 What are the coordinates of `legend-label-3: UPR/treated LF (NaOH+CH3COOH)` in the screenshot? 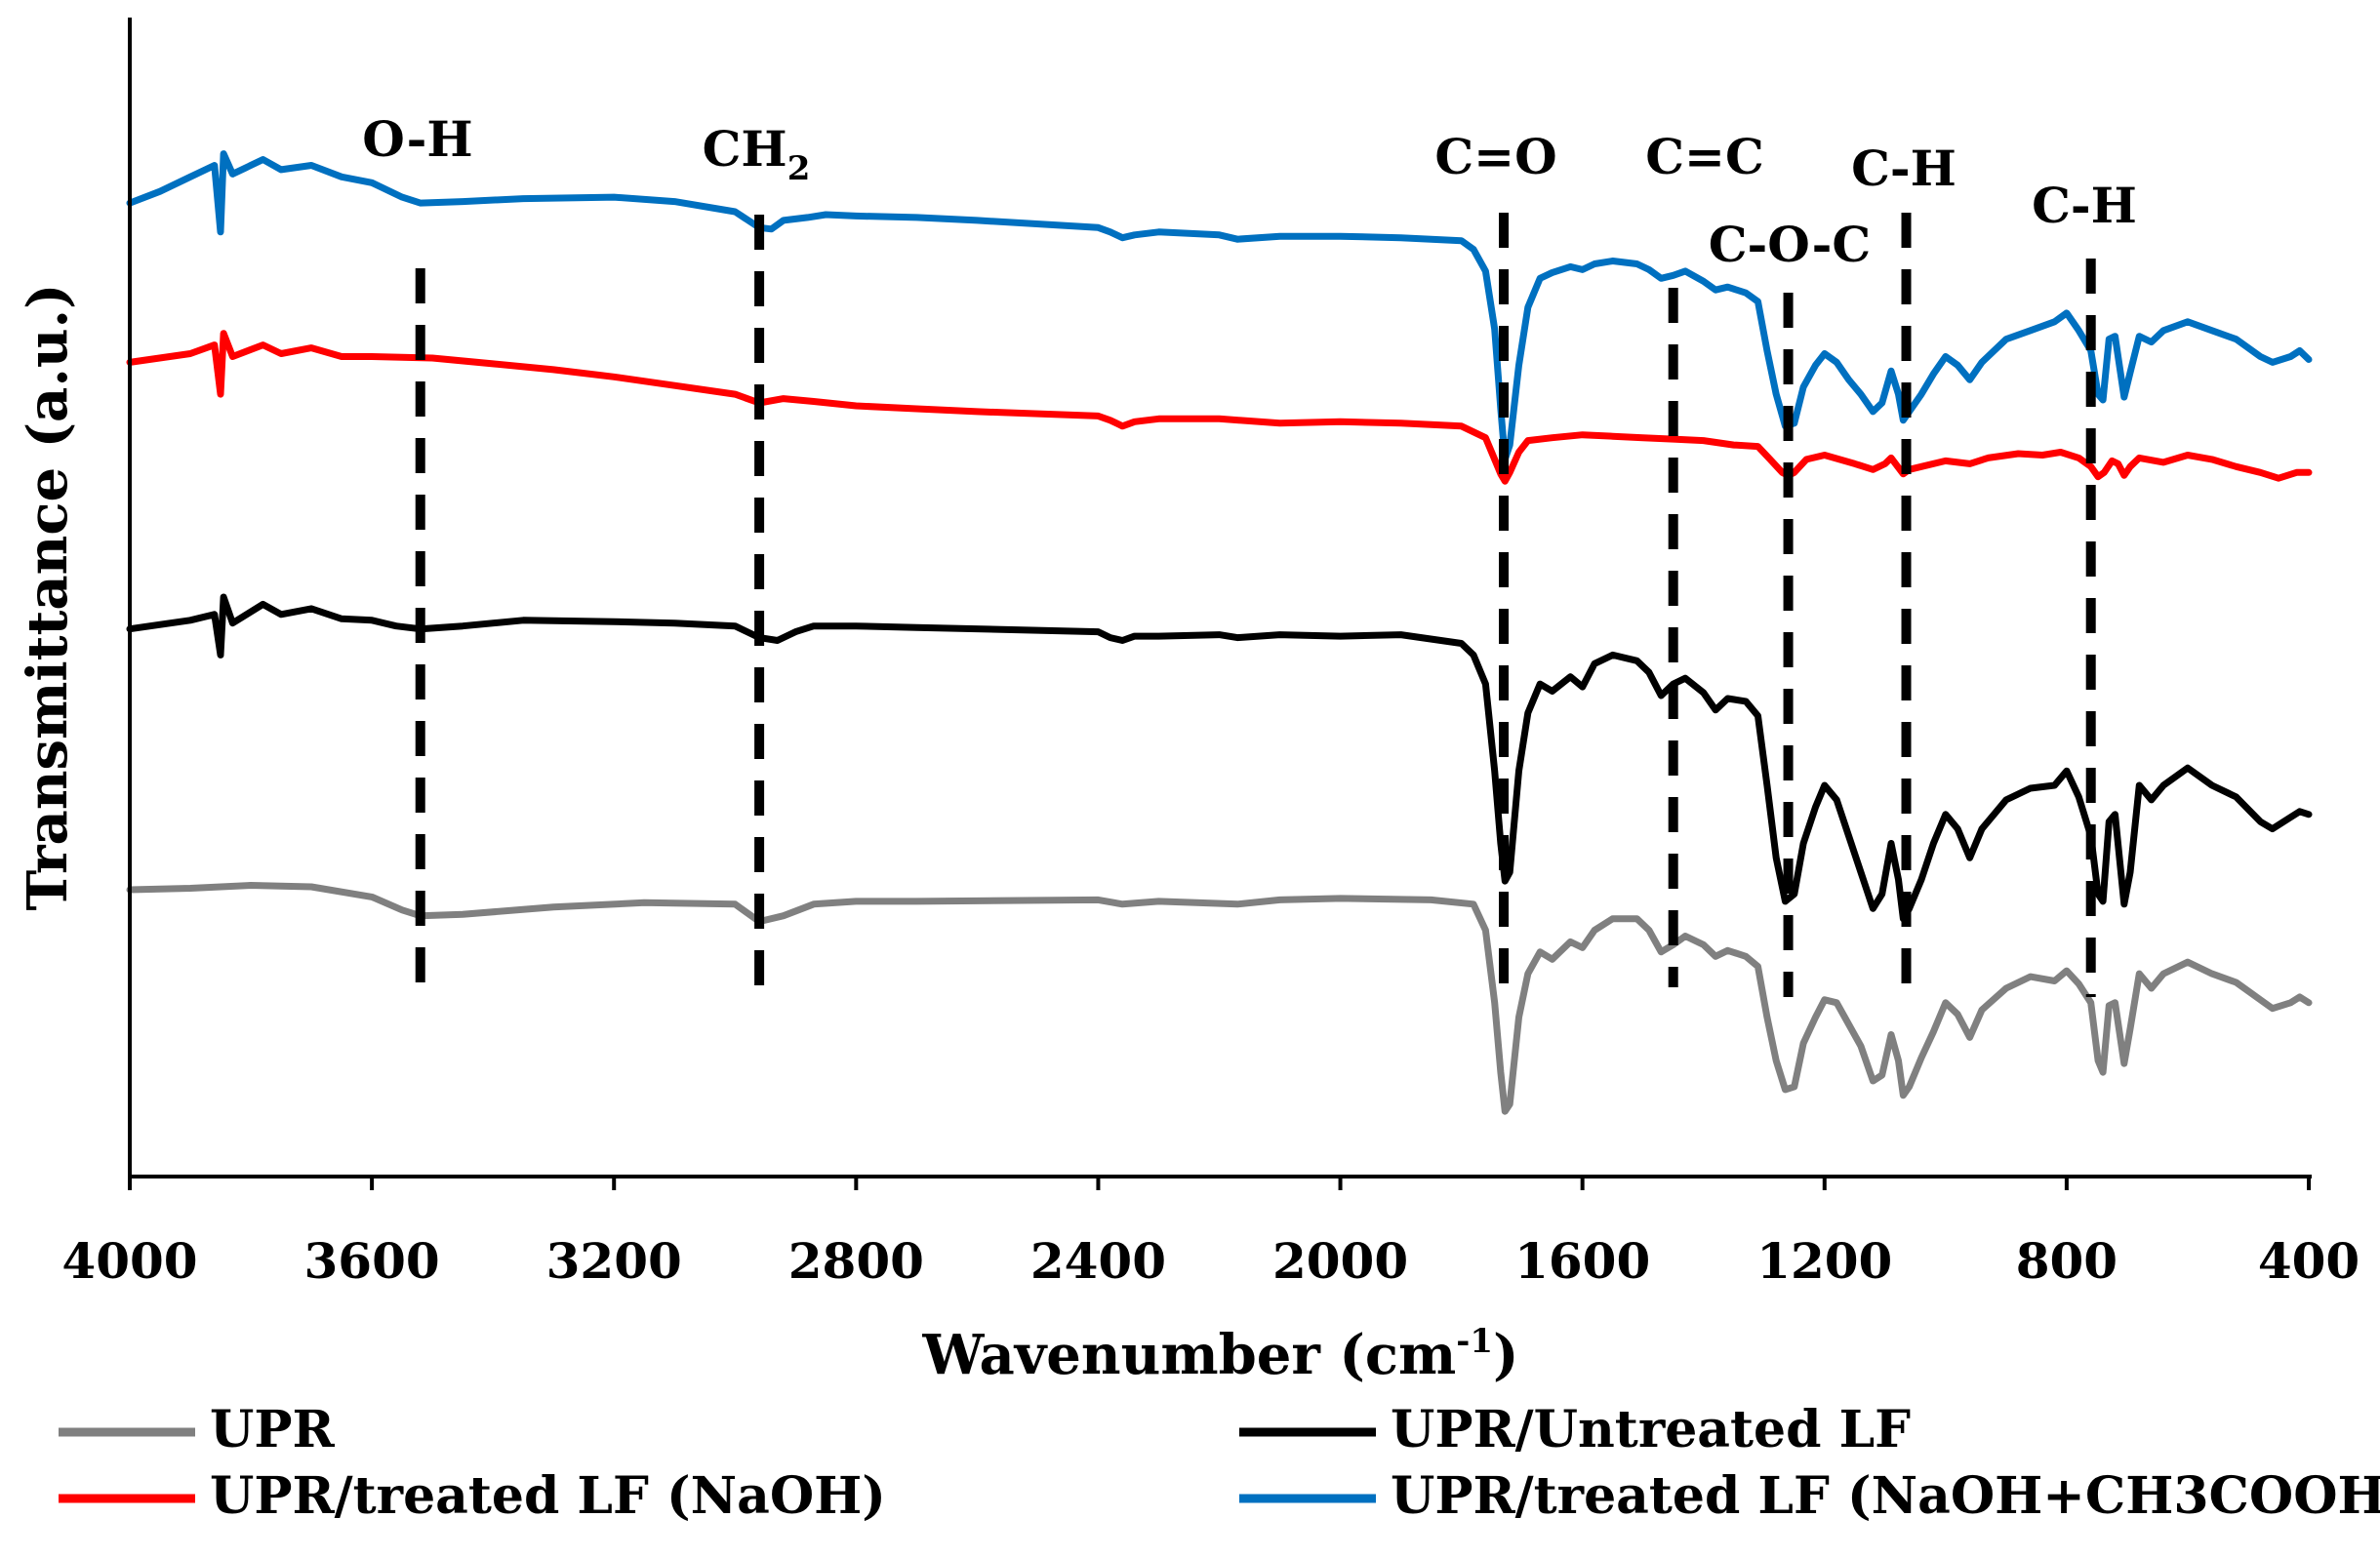 It's located at (1885, 1496).